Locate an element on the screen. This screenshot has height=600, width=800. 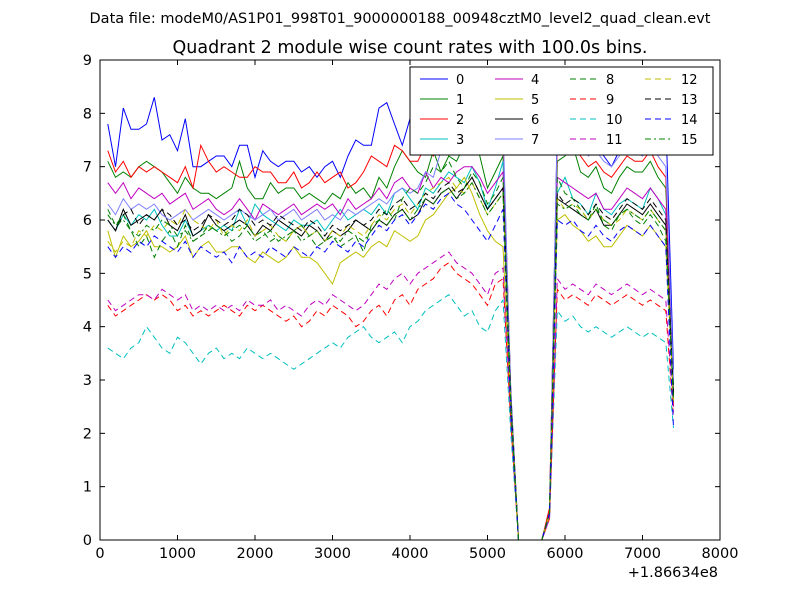
x-tick-label: 0 is located at coordinates (99, 554).